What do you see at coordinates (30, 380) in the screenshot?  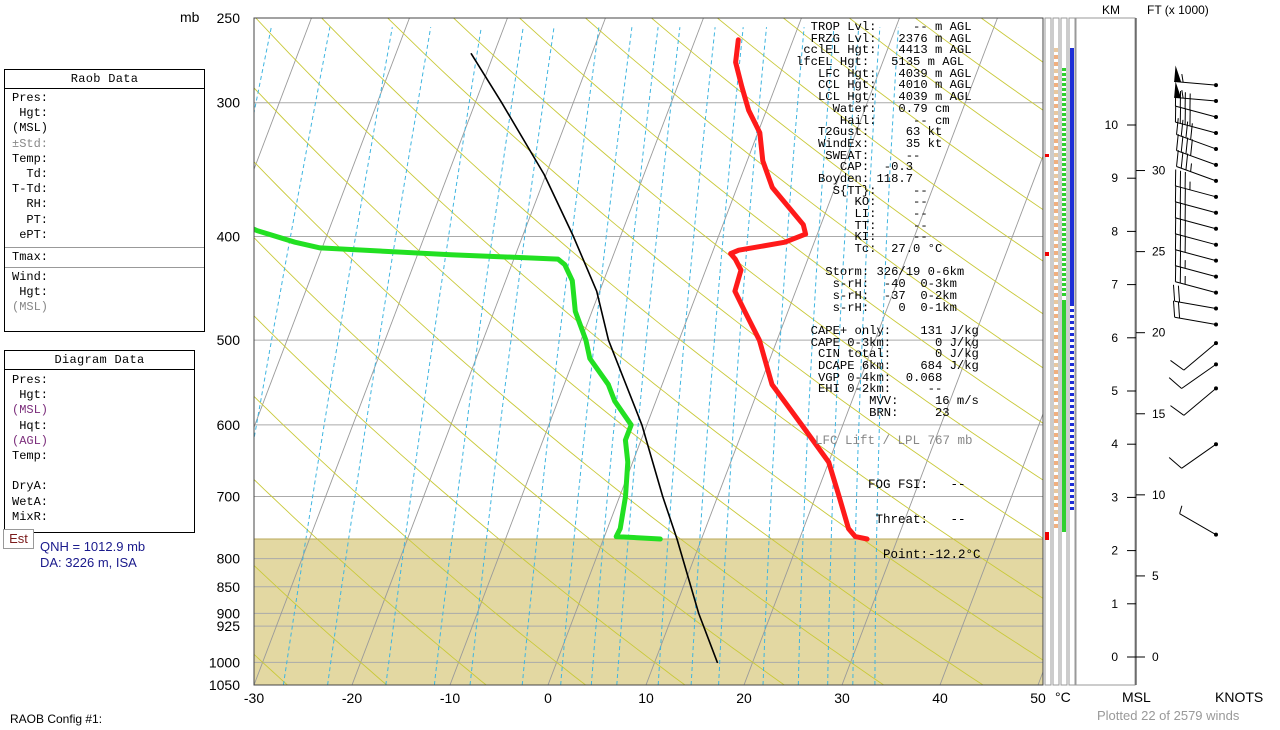 I see `diagram-row: Pres:` at bounding box center [30, 380].